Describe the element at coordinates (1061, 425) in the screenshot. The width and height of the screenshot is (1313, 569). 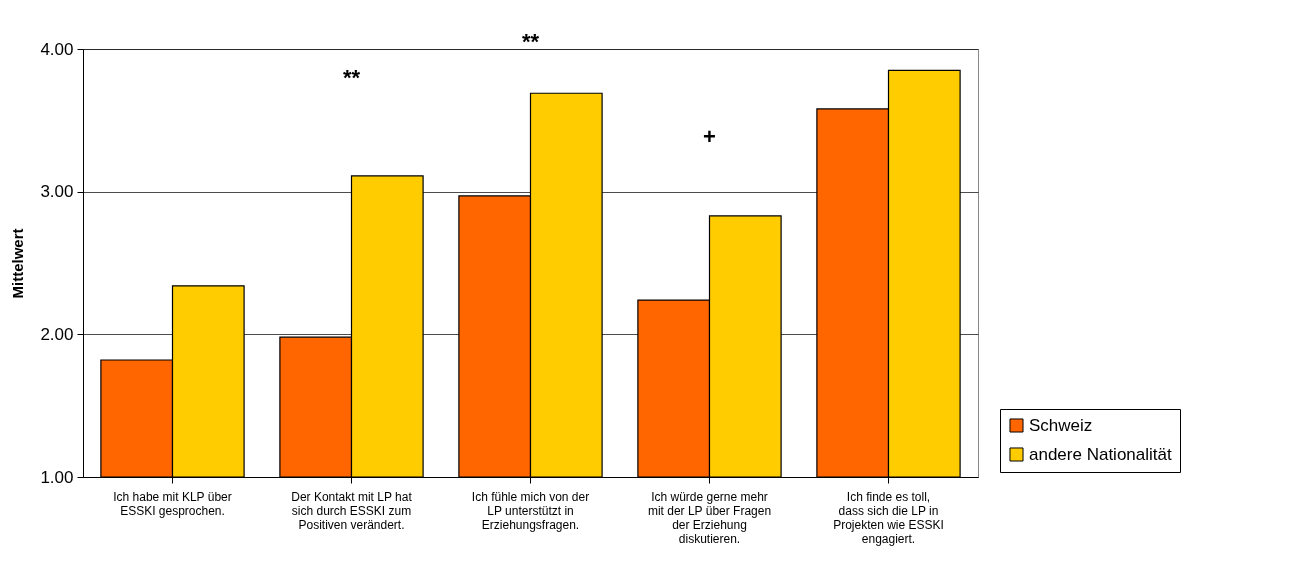
I see `legend-label: Schweiz` at that location.